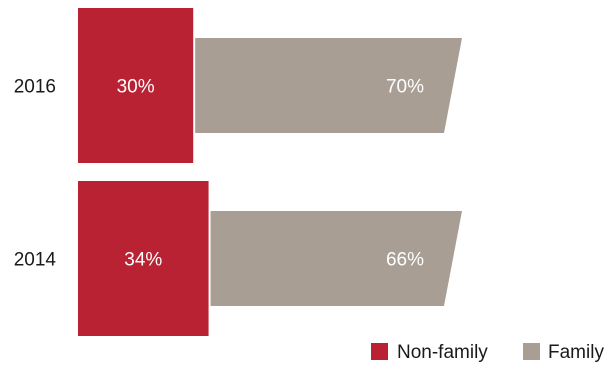 Image resolution: width=616 pixels, height=365 pixels. I want to click on category-labels: 2016 2014, so click(35, 174).